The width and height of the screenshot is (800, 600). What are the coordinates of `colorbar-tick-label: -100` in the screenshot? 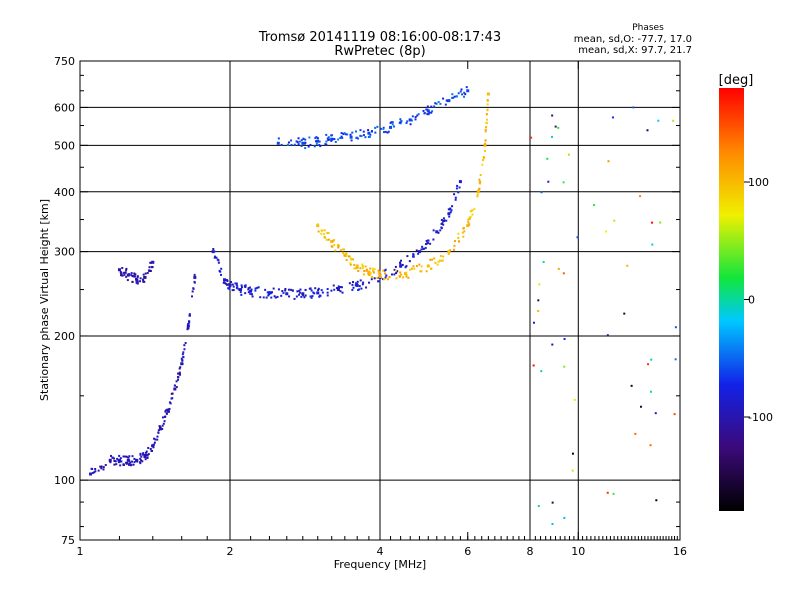 It's located at (760, 417).